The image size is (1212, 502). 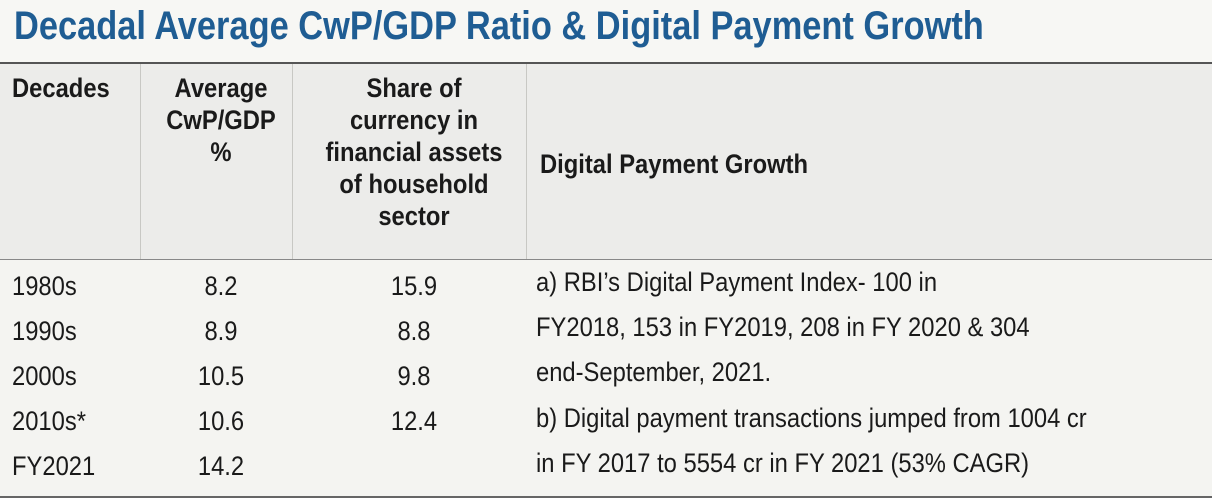 What do you see at coordinates (654, 372) in the screenshot?
I see `digital-payment-line: end-September, 2021.` at bounding box center [654, 372].